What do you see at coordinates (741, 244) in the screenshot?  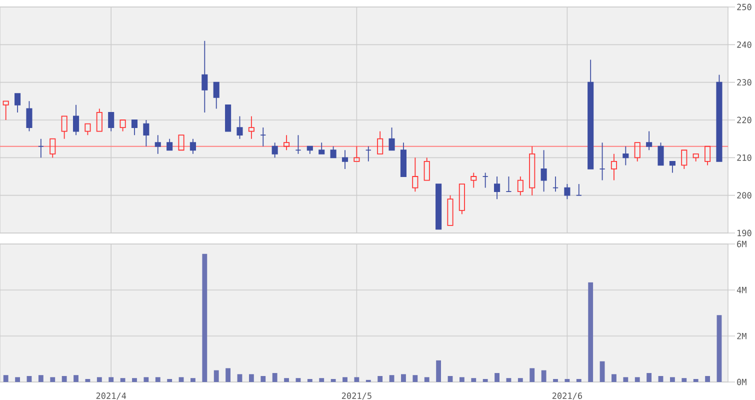 I see `y-tick-label: 6M` at bounding box center [741, 244].